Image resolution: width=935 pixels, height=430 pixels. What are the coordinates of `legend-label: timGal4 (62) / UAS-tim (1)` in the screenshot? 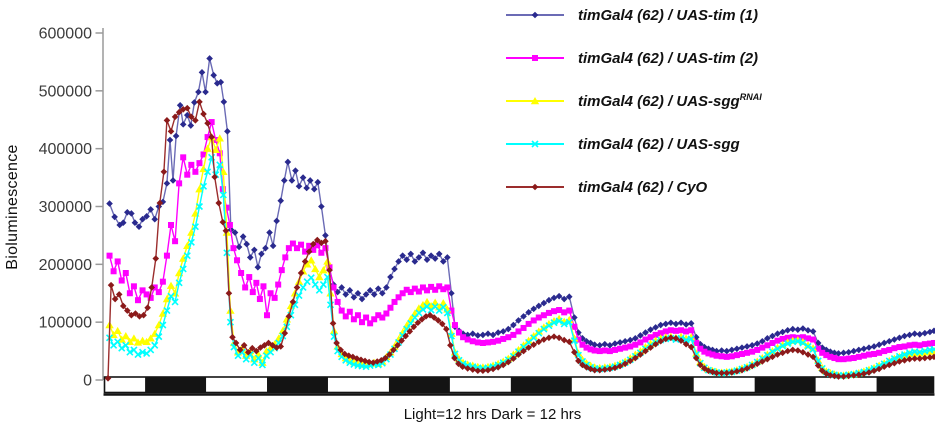 It's located at (668, 15).